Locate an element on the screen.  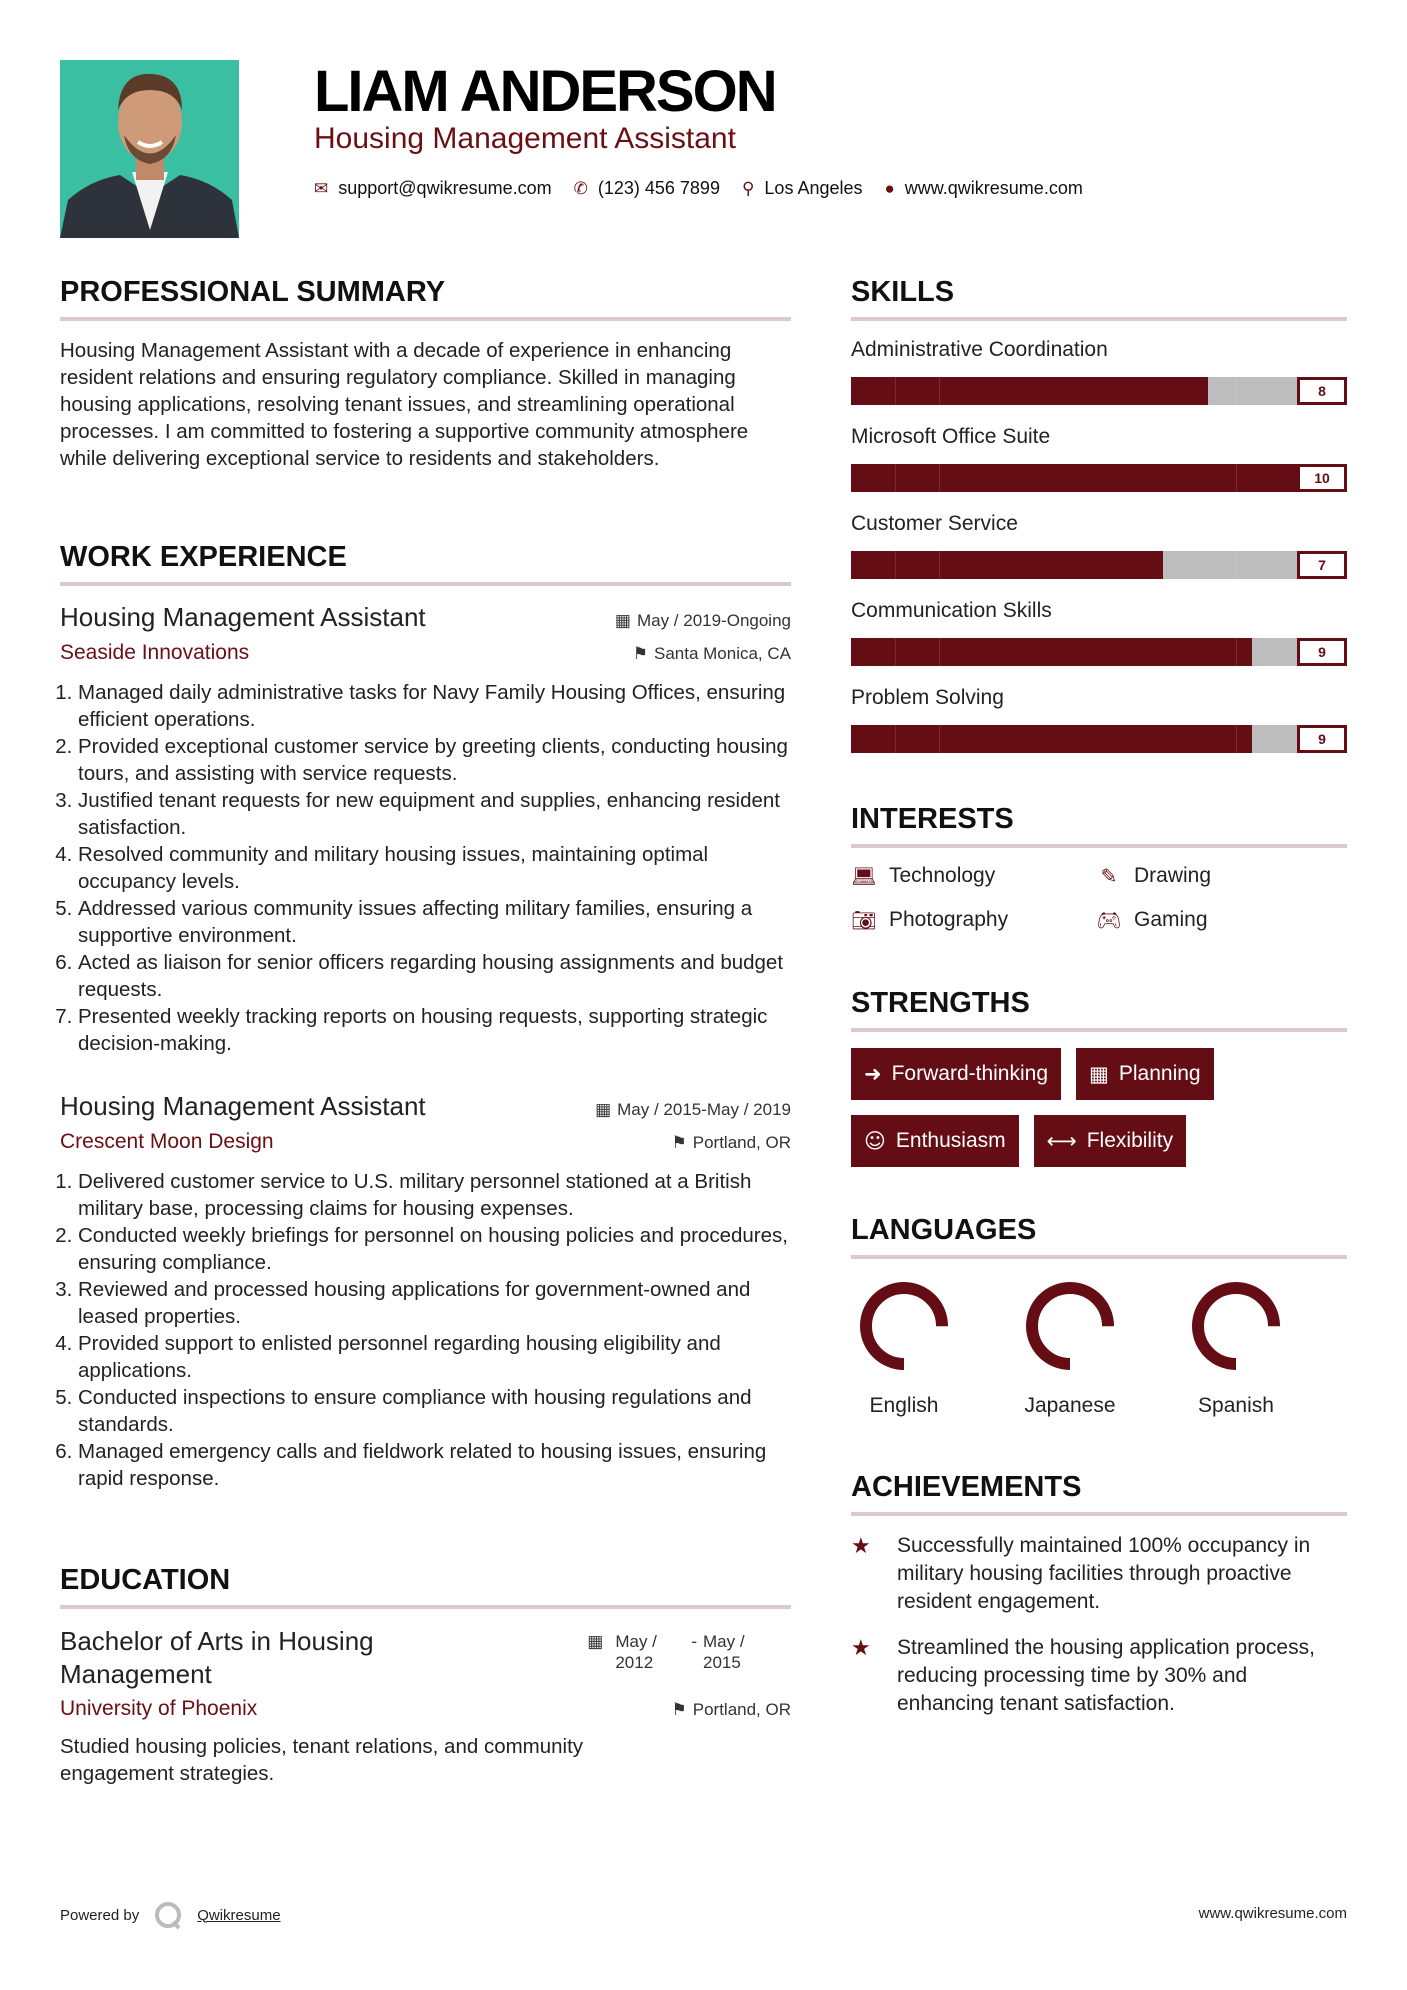
skill-score: 7 is located at coordinates (1322, 565).